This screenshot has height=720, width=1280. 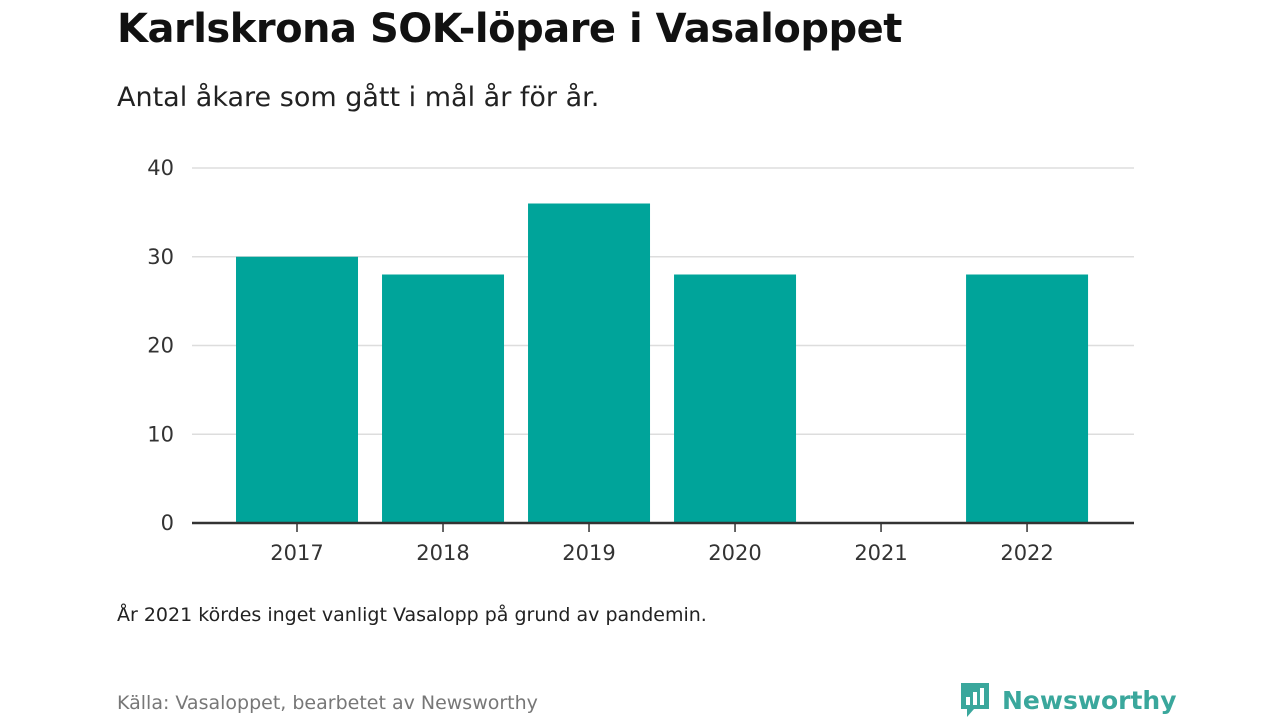 What do you see at coordinates (160, 434) in the screenshot?
I see `y-tick-label: 10` at bounding box center [160, 434].